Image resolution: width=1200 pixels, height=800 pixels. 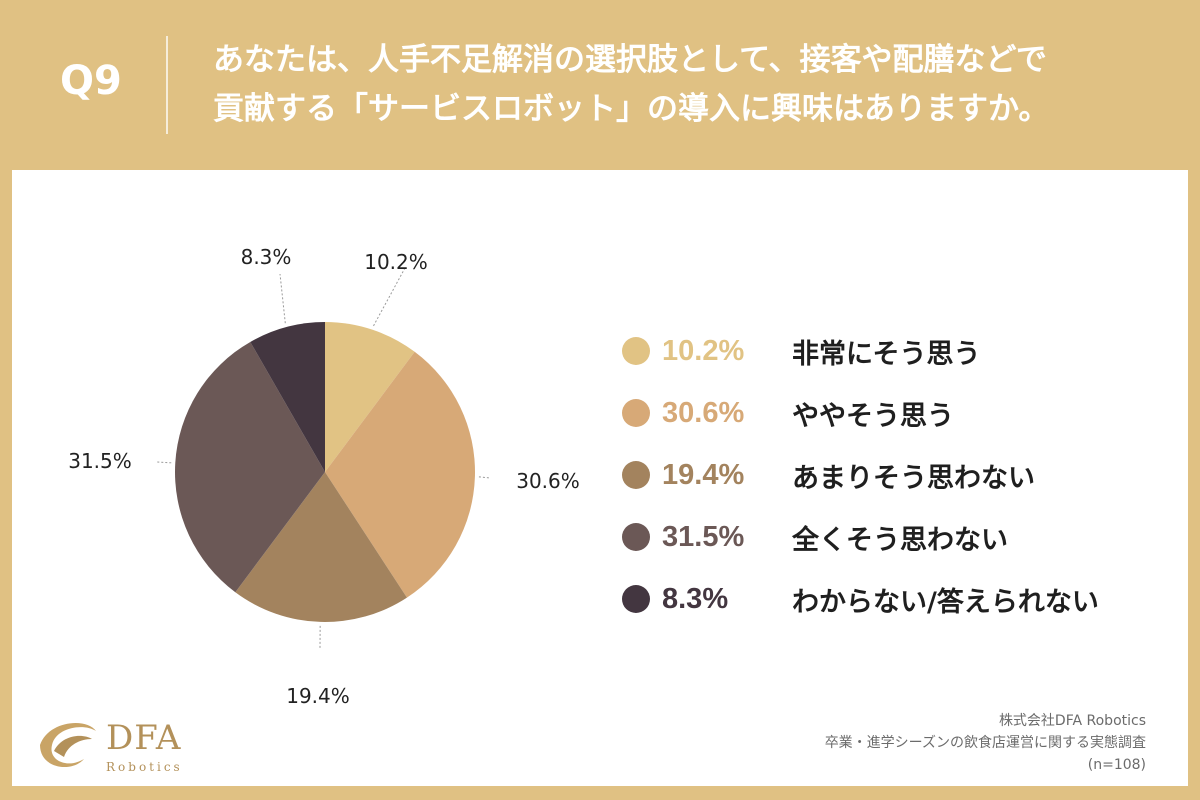 I want to click on logo-sub: Robotics, so click(x=144, y=767).